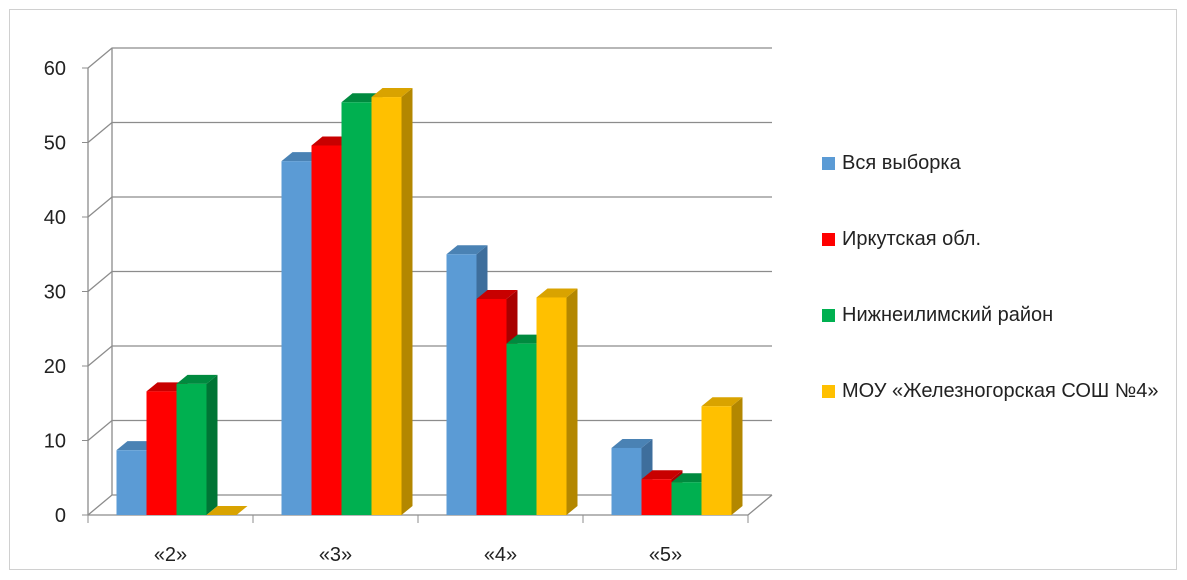 This screenshot has width=1187, height=580. I want to click on legend-item-school: МОУ «Железногорская СОШ №4», so click(1004, 391).